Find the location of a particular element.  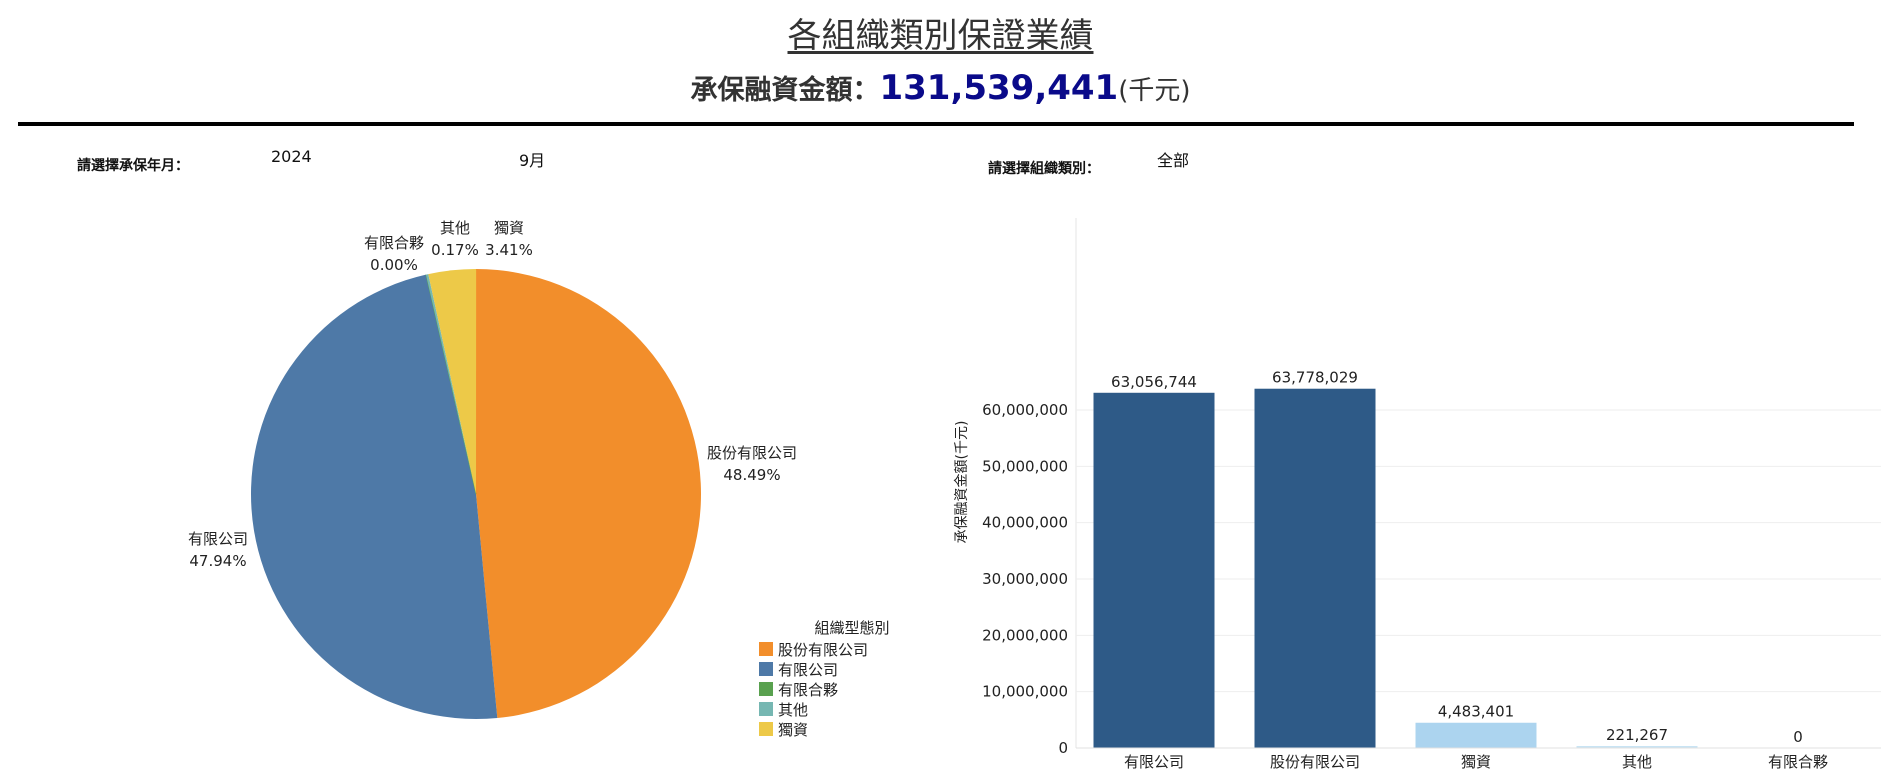

org-filter-label: 請選擇組織類別： is located at coordinates (1044, 169).